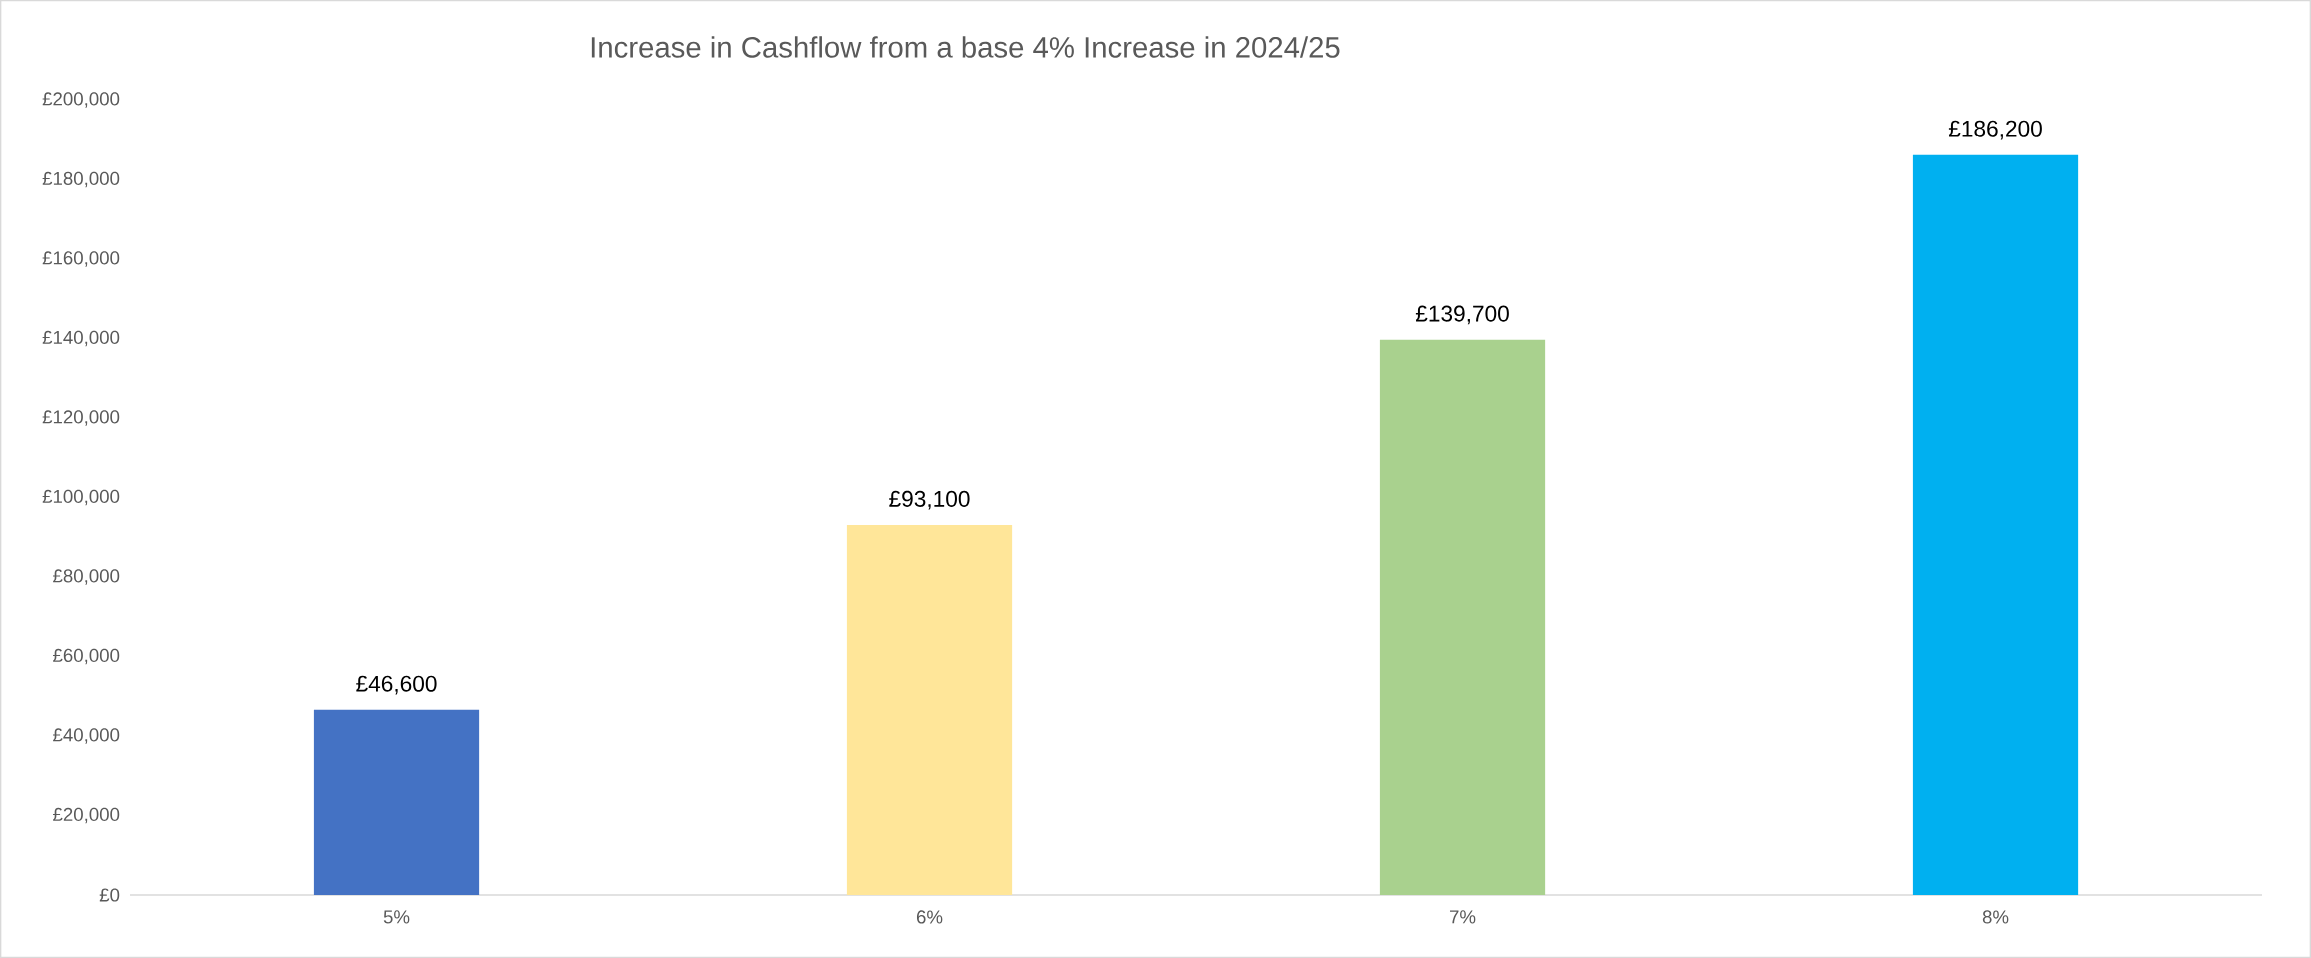 This screenshot has height=958, width=2311. I want to click on data-label: £46,600, so click(396, 685).